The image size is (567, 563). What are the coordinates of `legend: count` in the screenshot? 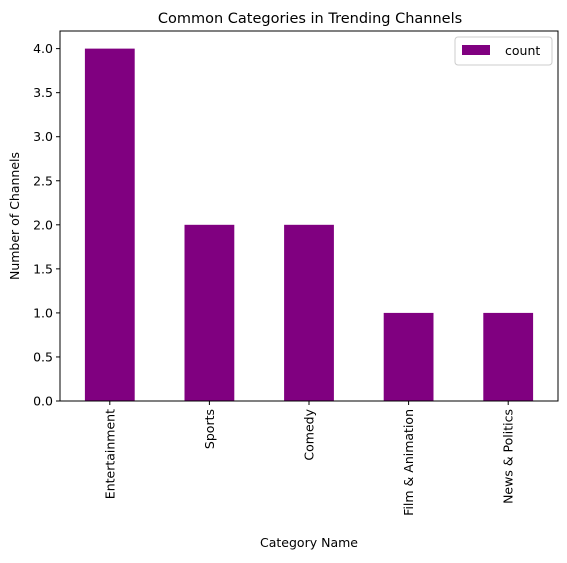 It's located at (503, 51).